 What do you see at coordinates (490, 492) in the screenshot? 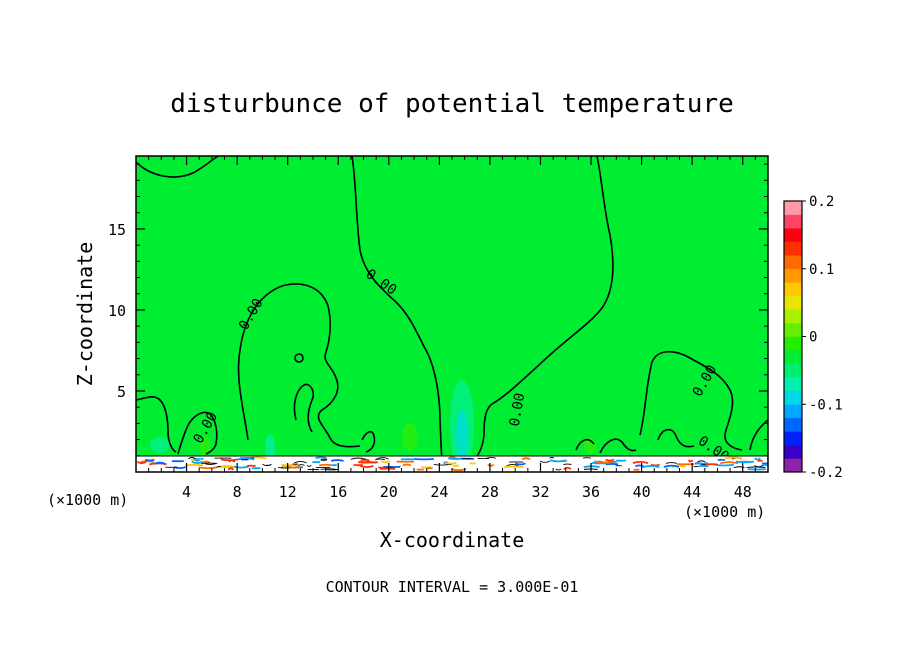
I see `x-tick-label: 28` at bounding box center [490, 492].